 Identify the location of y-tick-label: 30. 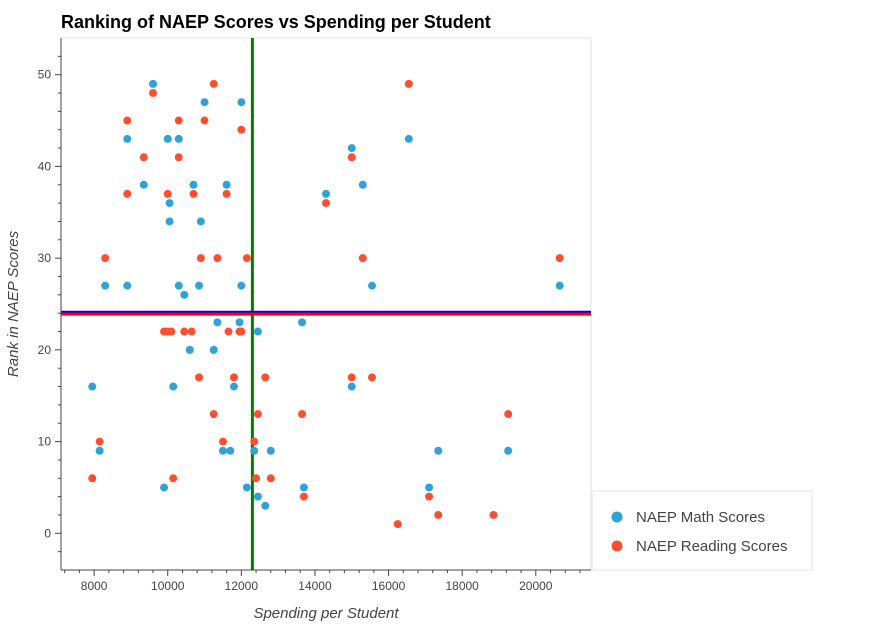
(45, 258).